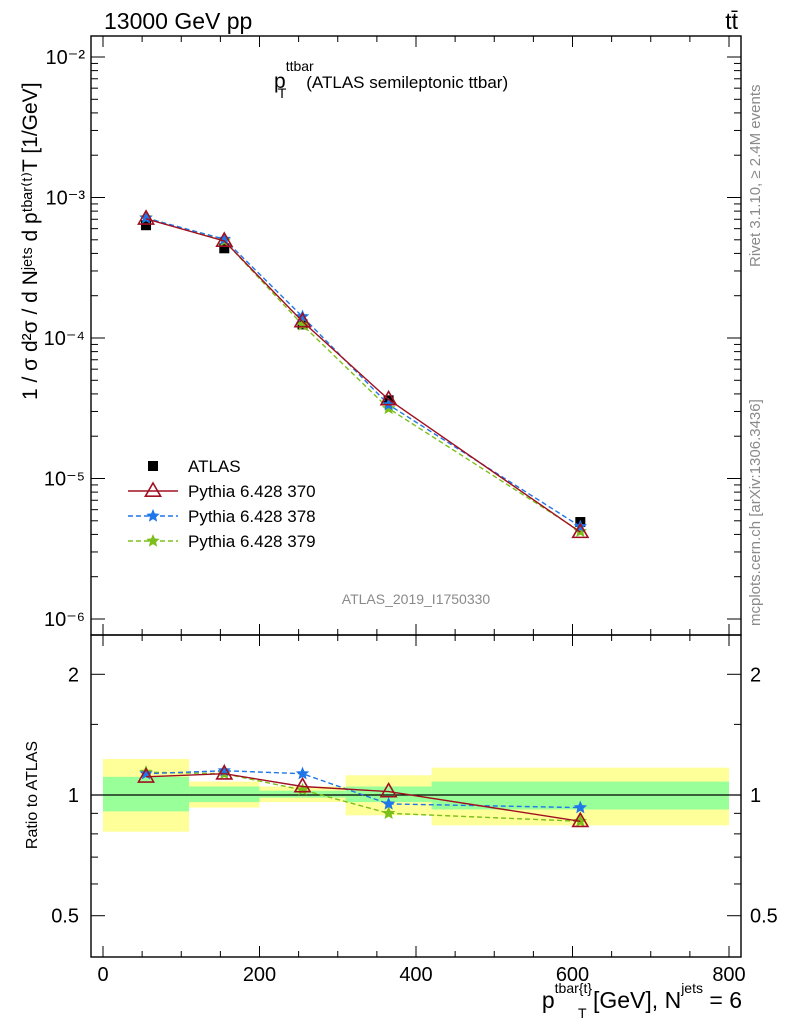  I want to click on x-tick-label: 400, so click(415, 975).